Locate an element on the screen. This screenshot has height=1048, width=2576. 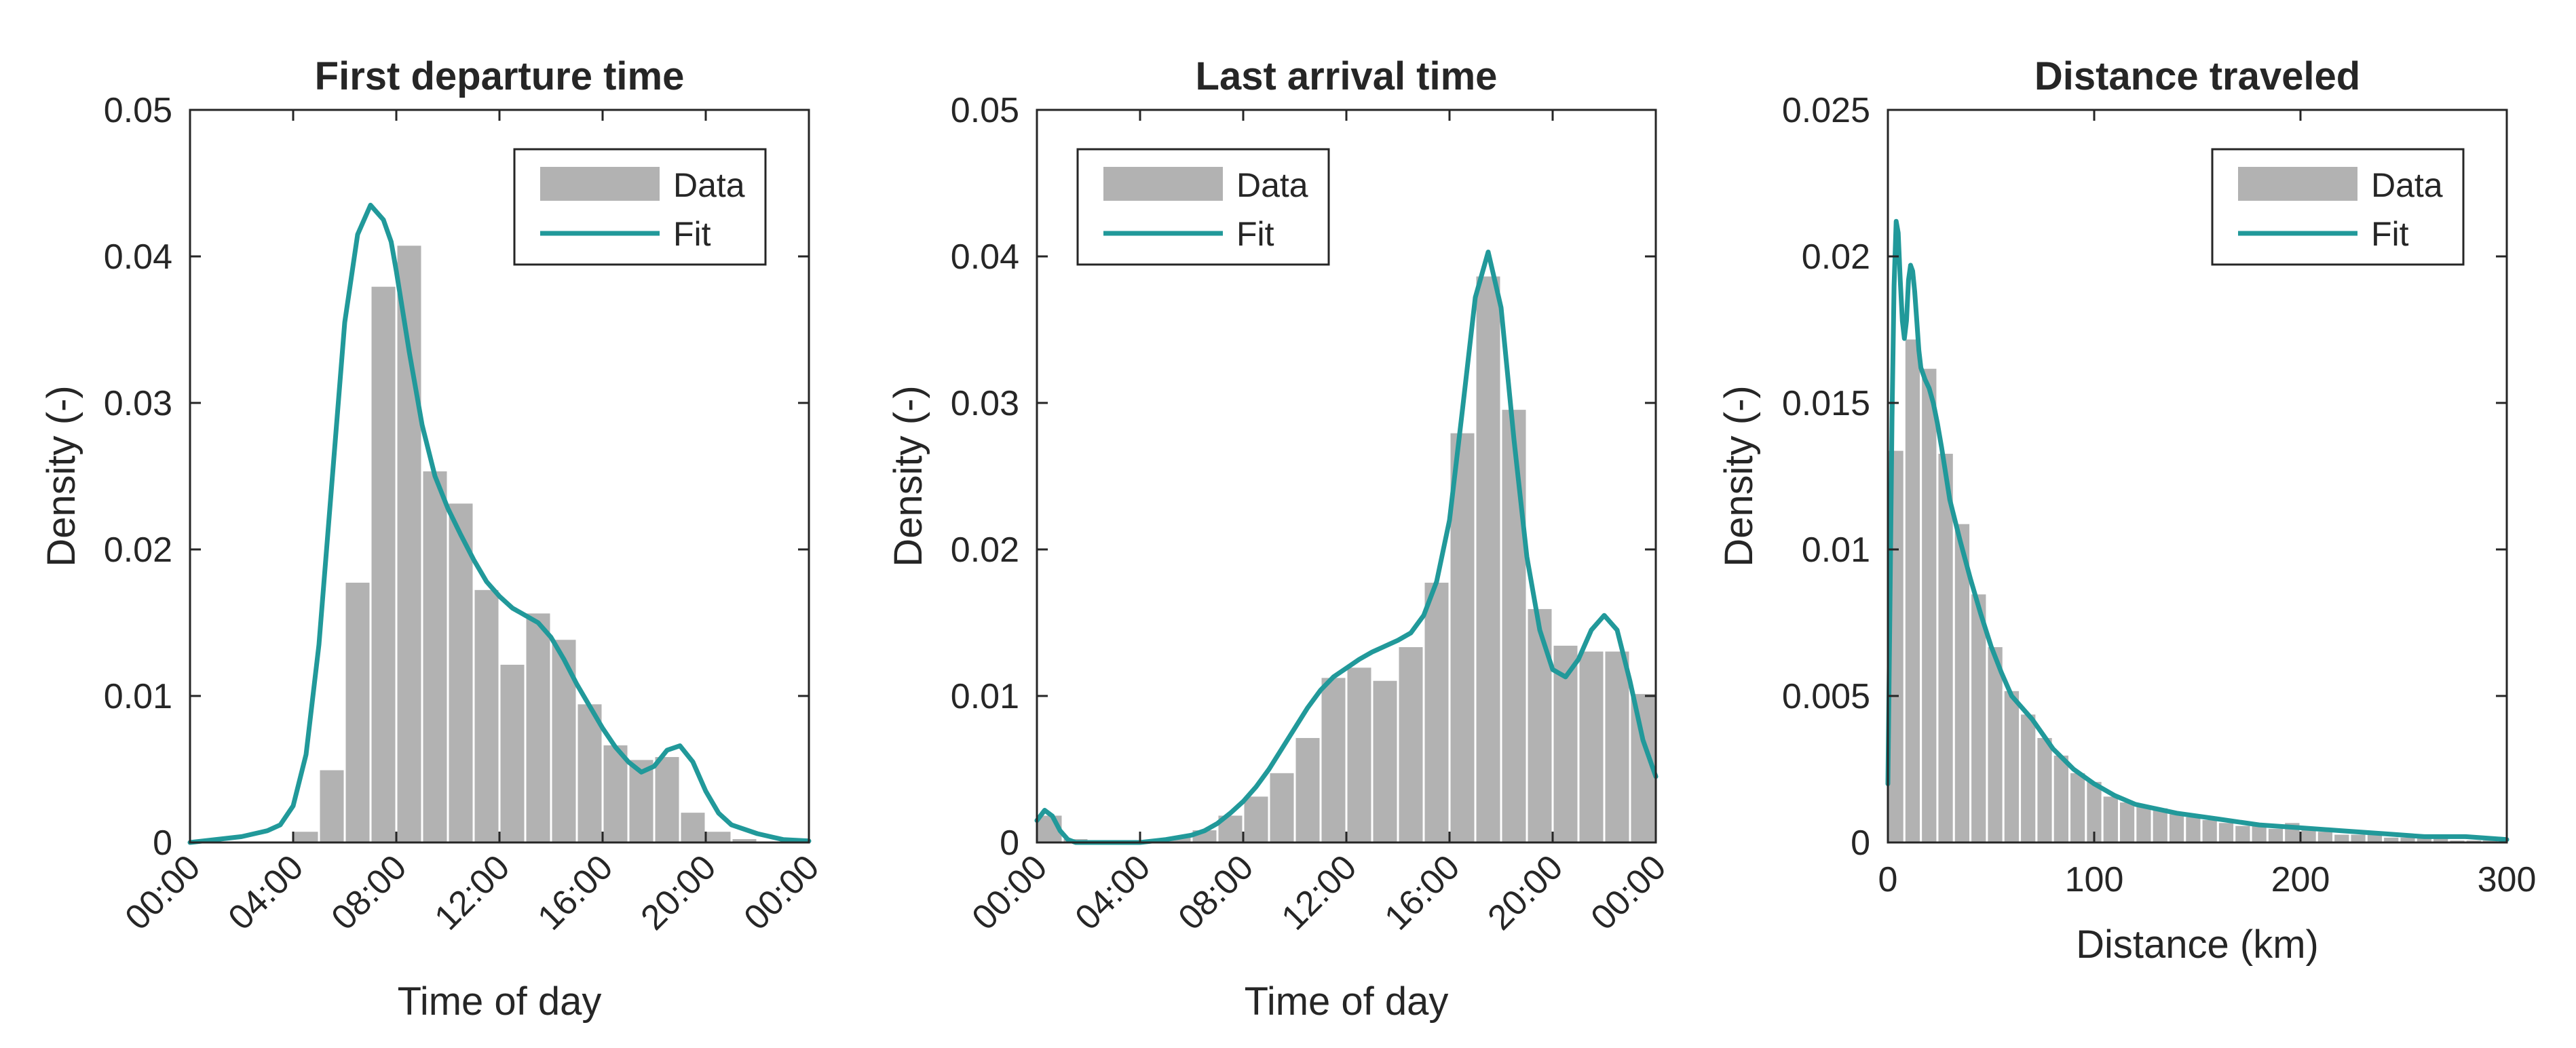
x-tick-label: 300 is located at coordinates (2507, 880).